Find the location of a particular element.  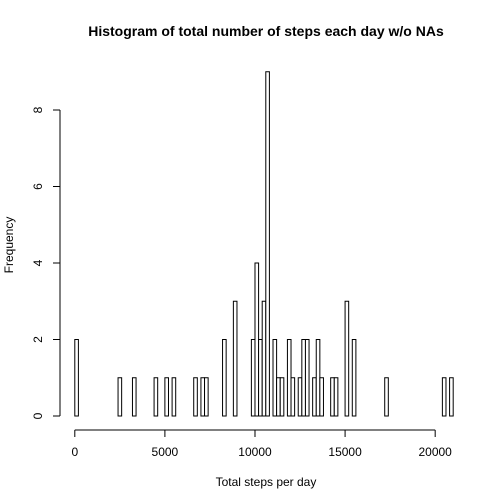

x-tick-label: 15000 is located at coordinates (345, 452).